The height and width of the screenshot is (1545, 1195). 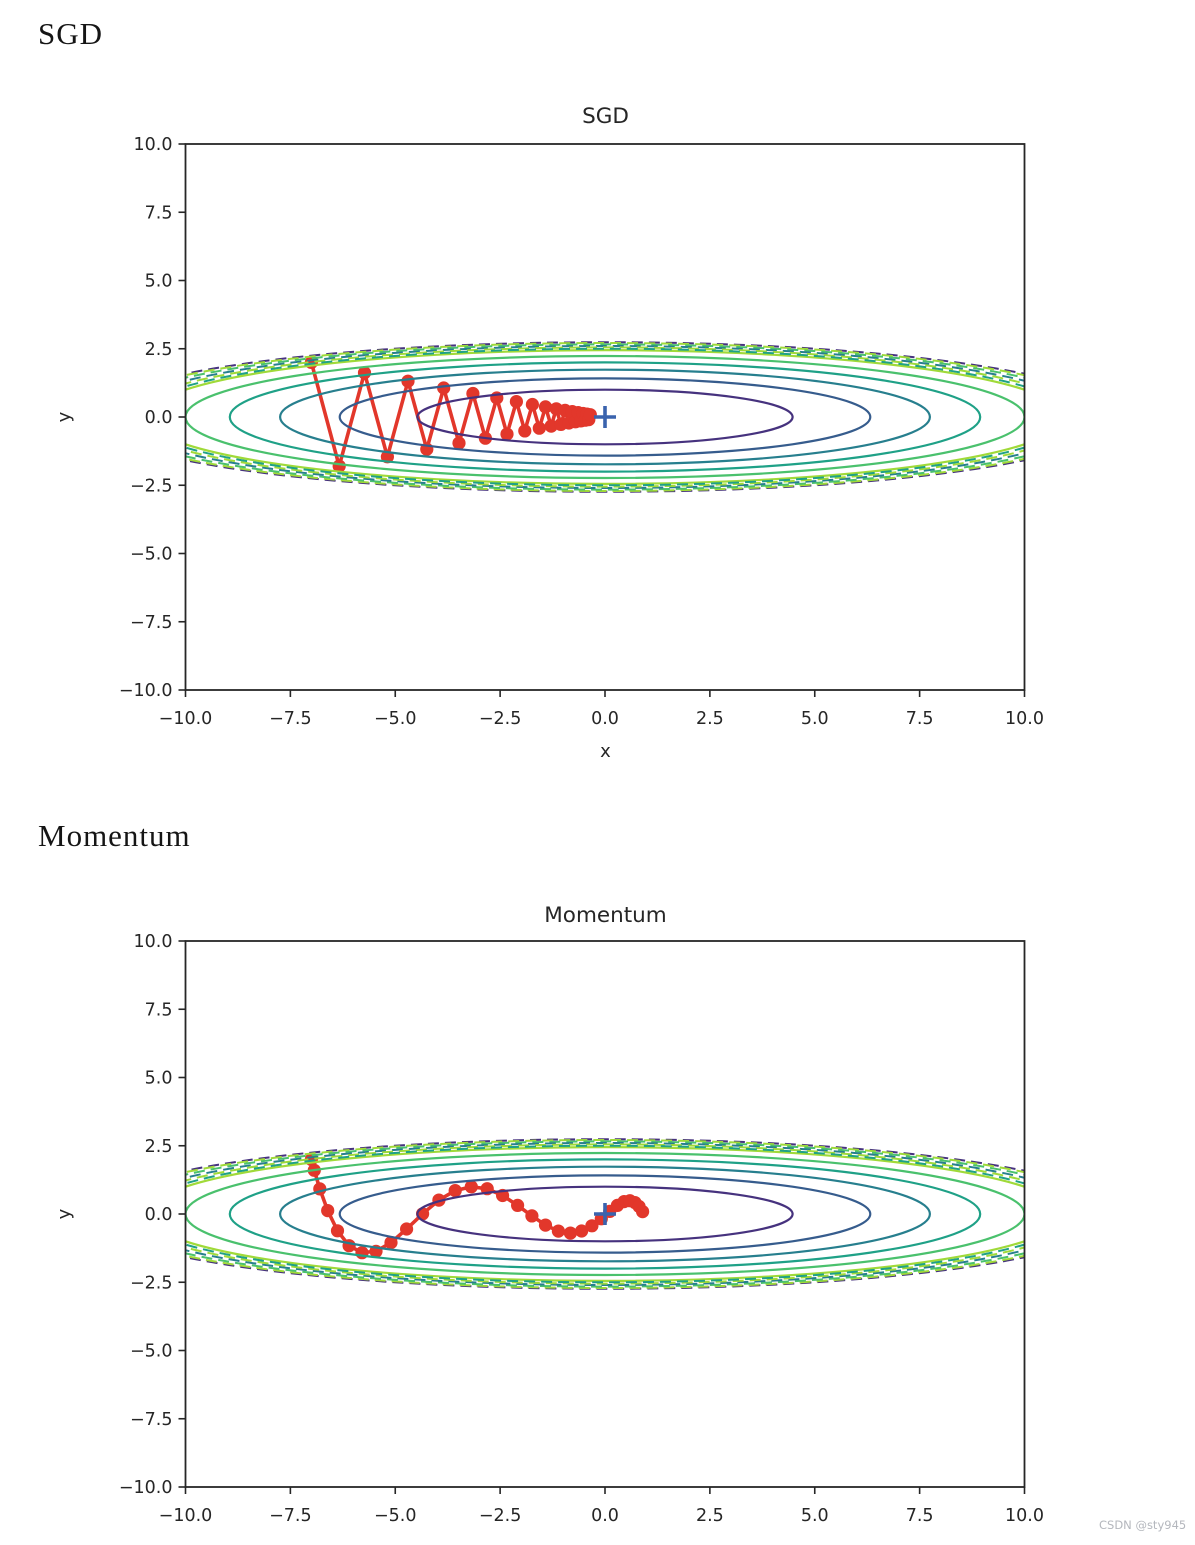 I want to click on section-heading-momentum: Momentum, so click(x=114, y=835).